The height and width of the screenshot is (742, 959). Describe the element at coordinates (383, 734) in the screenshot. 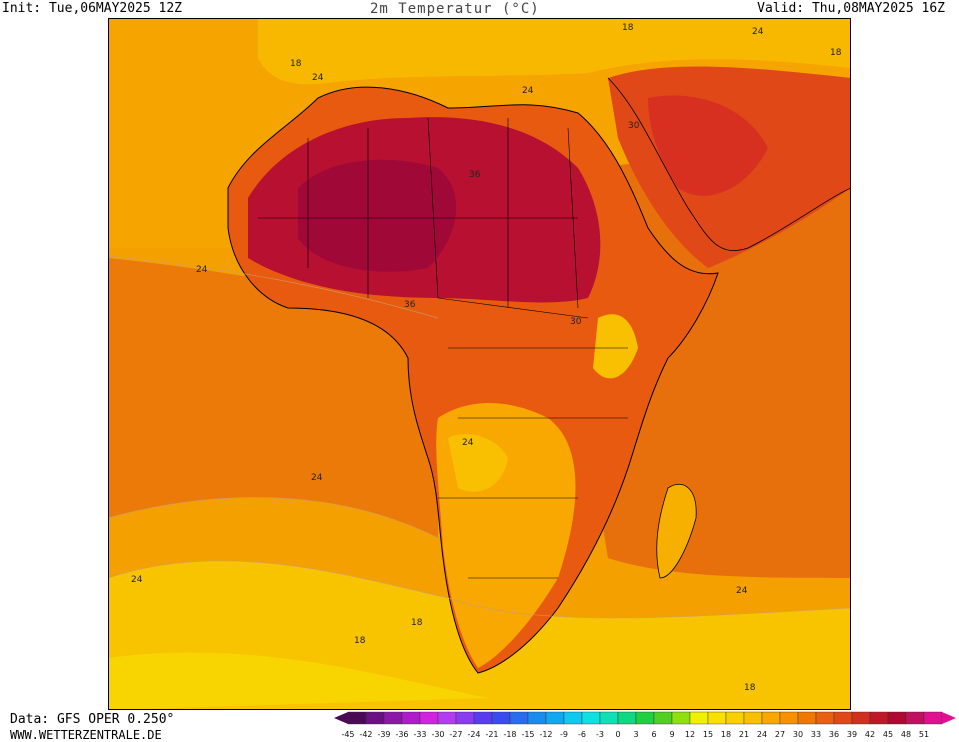

I see `legend-tick-label: -39` at that location.